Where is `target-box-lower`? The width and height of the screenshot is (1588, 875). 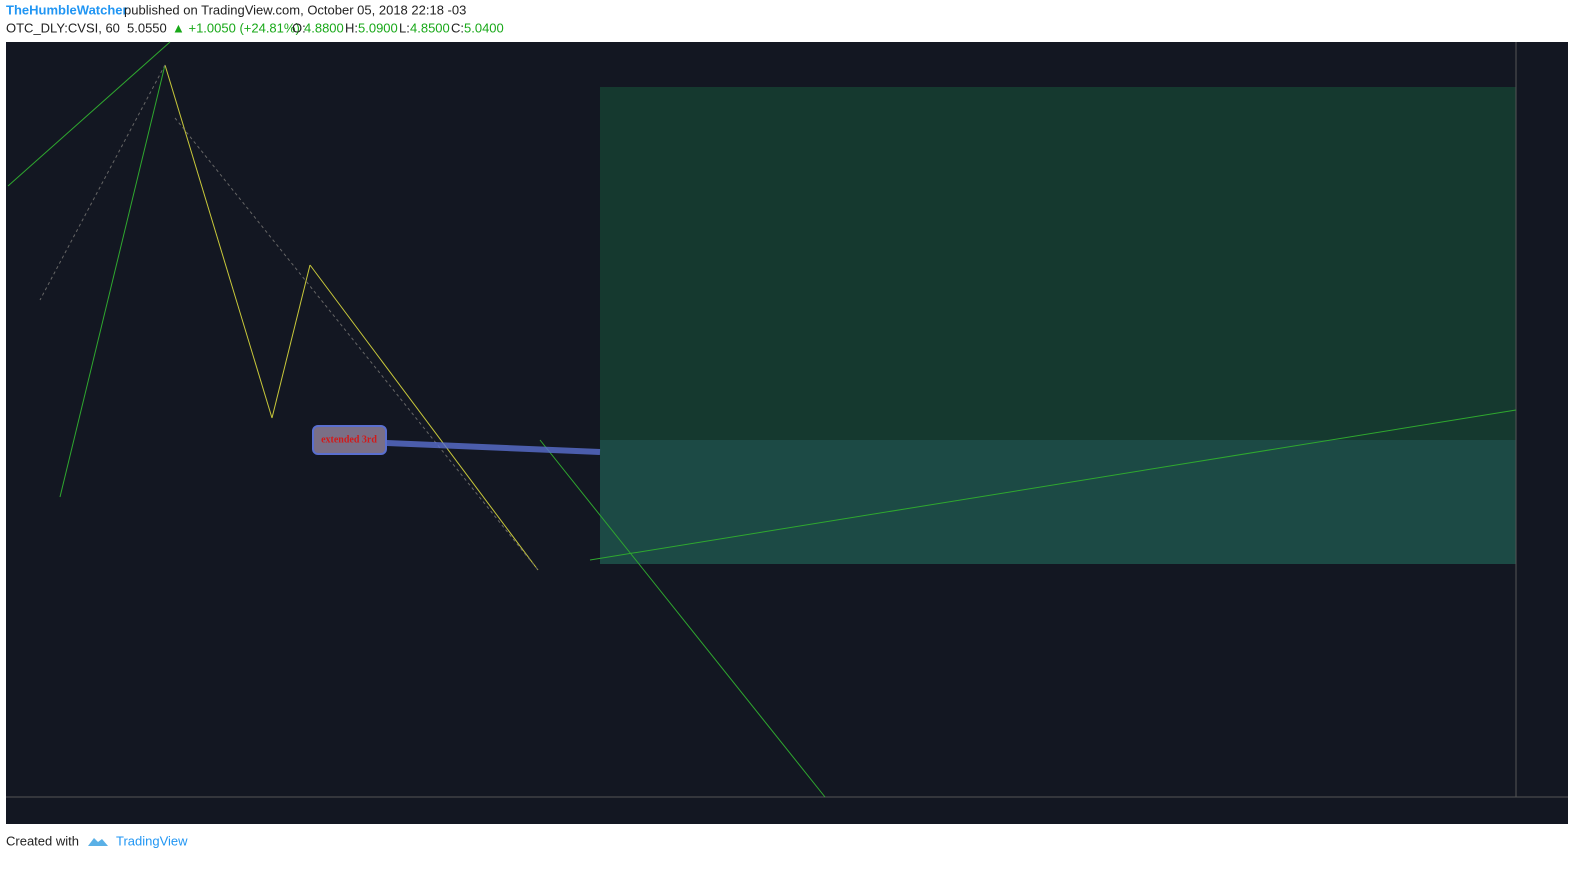
target-box-lower is located at coordinates (1058, 502).